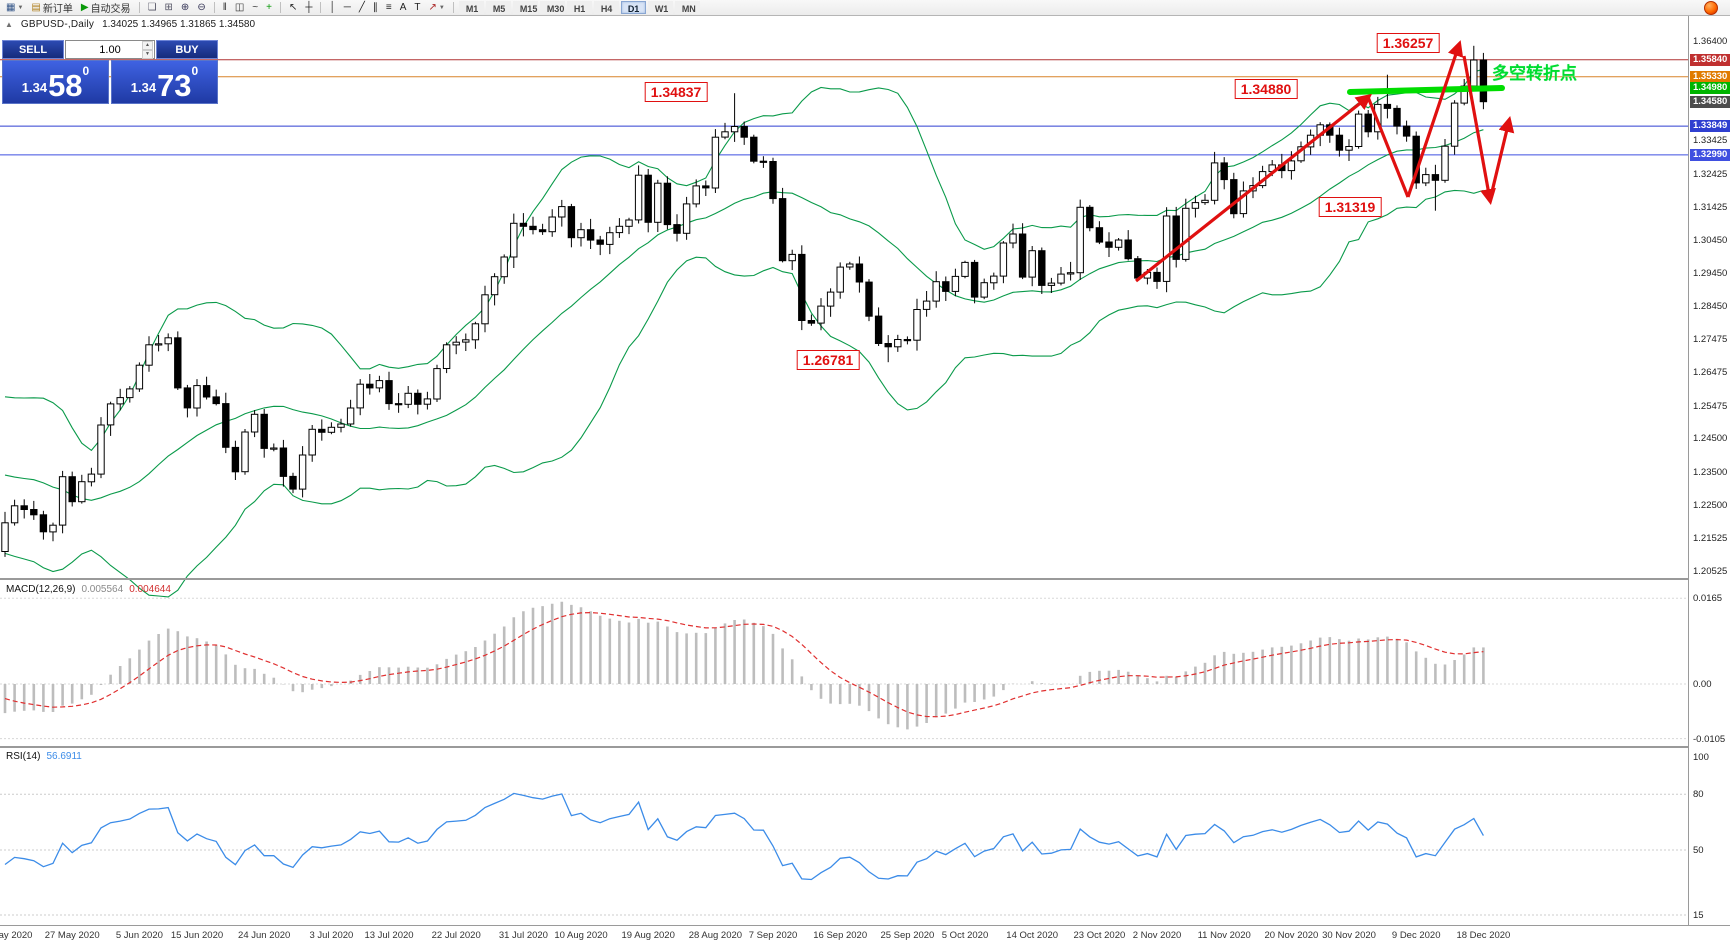  Describe the element at coordinates (375, 8) in the screenshot. I see `channel-tool-button: ∥` at that location.